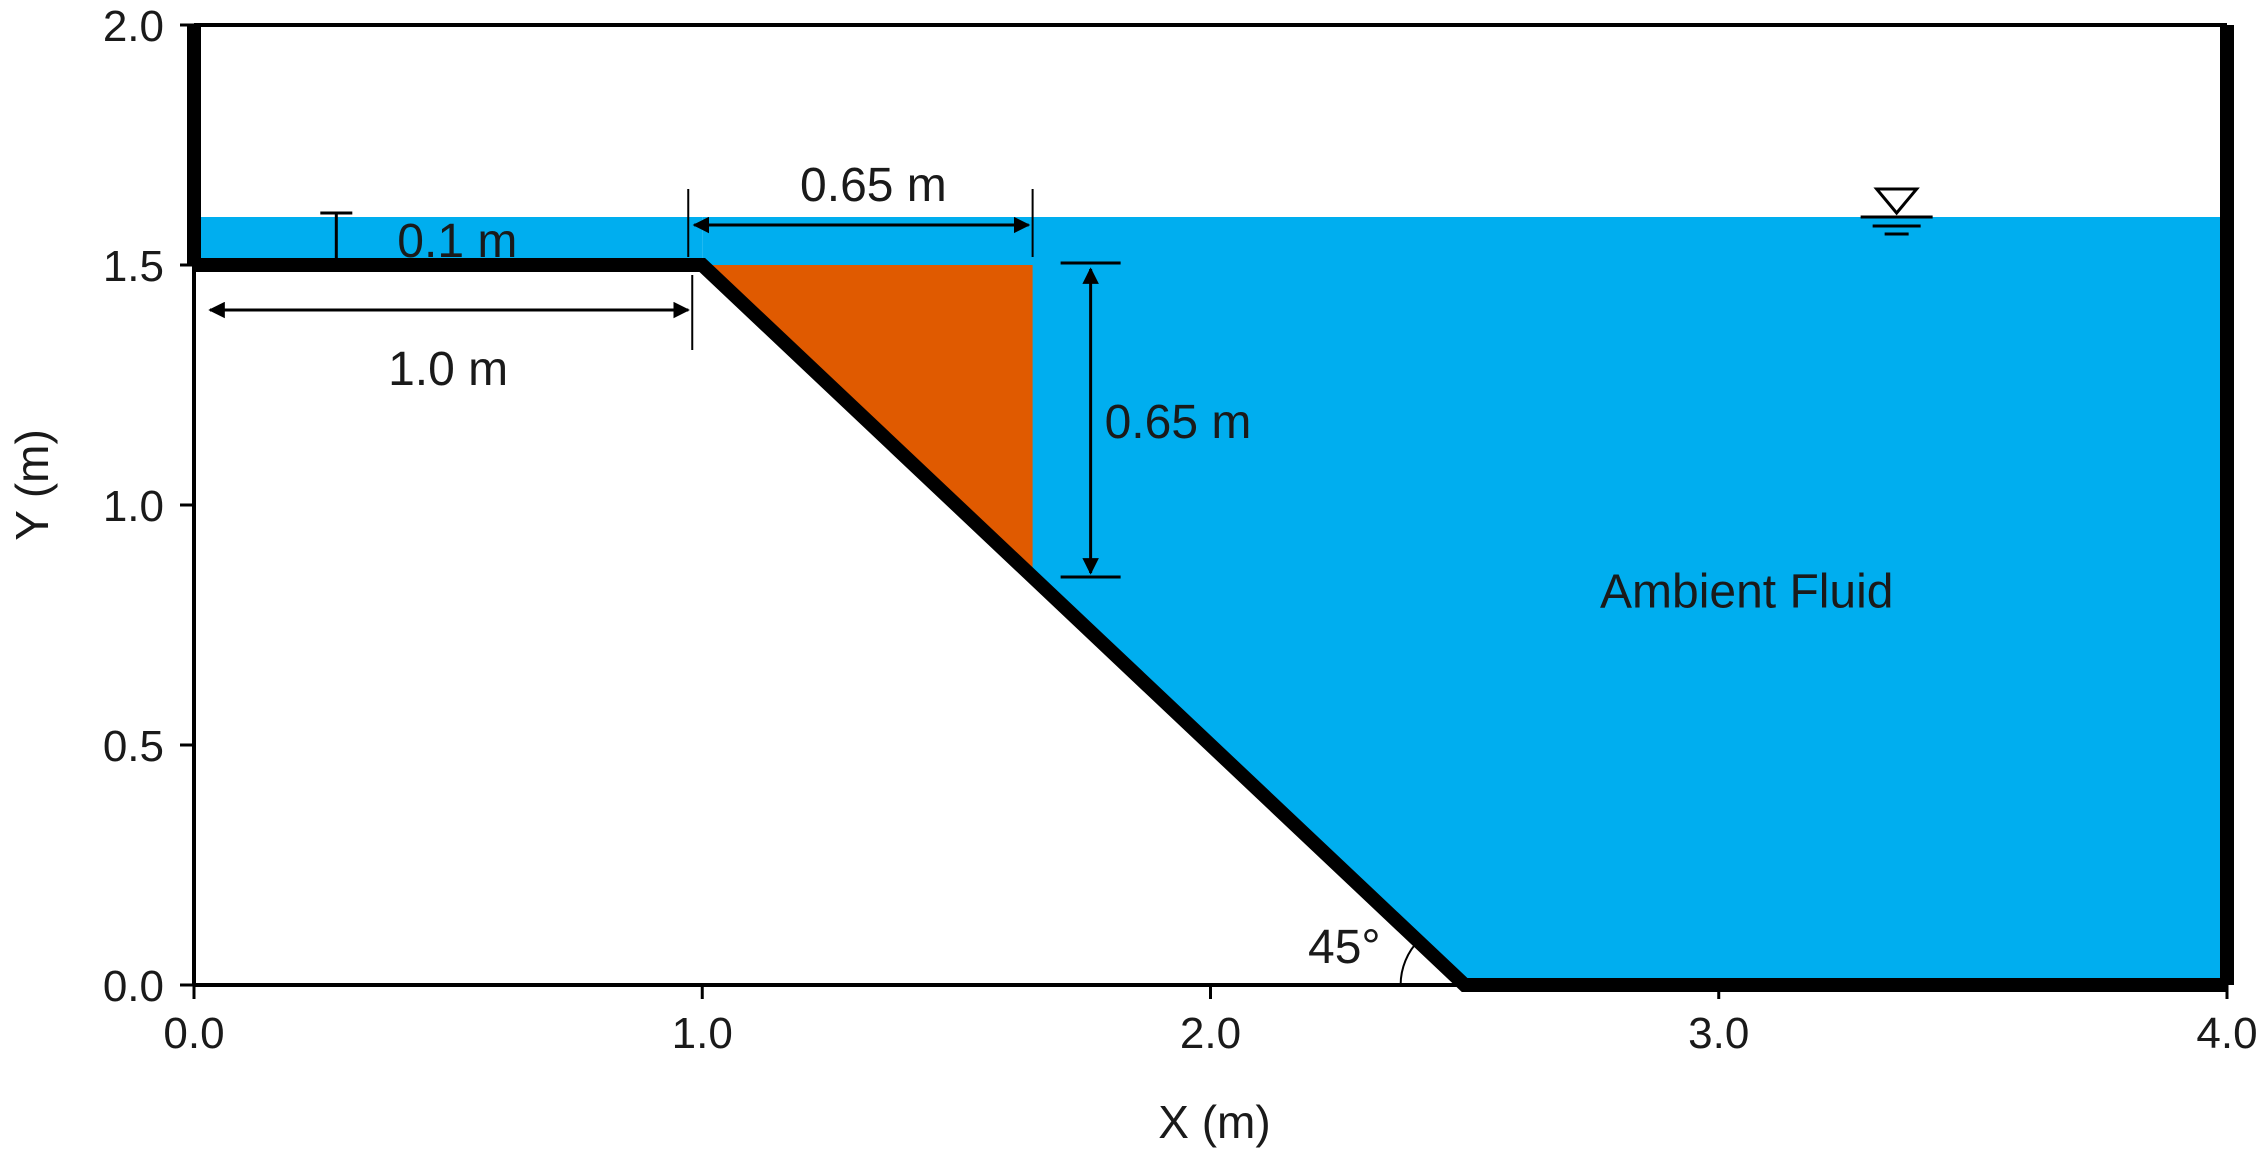 Image resolution: width=2262 pixels, height=1163 pixels. What do you see at coordinates (1718, 1033) in the screenshot?
I see `x-tick-label-3: 3.0` at bounding box center [1718, 1033].